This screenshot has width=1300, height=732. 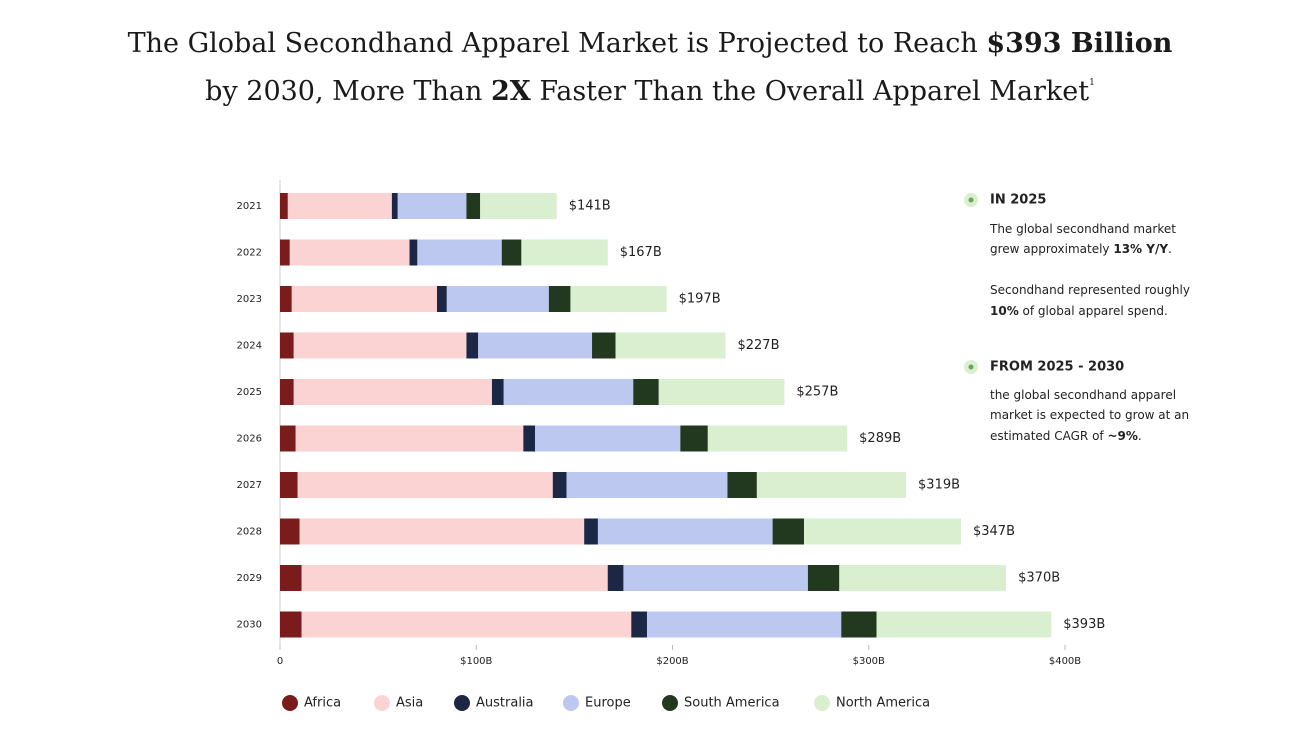 I want to click on annotation-text: The global secondhand market, so click(x=1082, y=229).